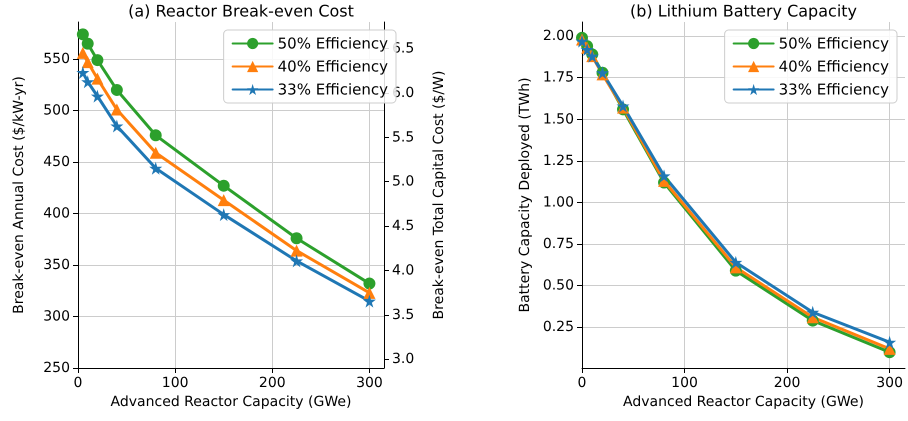  What do you see at coordinates (558, 78) in the screenshot?
I see `y-tick-label: 1.75` at bounding box center [558, 78].